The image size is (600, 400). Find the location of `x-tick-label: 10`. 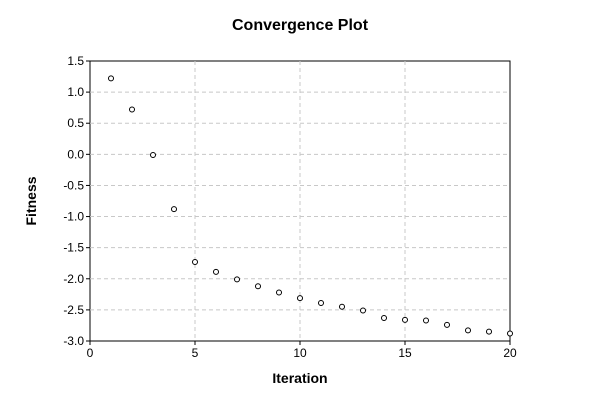

x-tick-label: 10 is located at coordinates (300, 353).